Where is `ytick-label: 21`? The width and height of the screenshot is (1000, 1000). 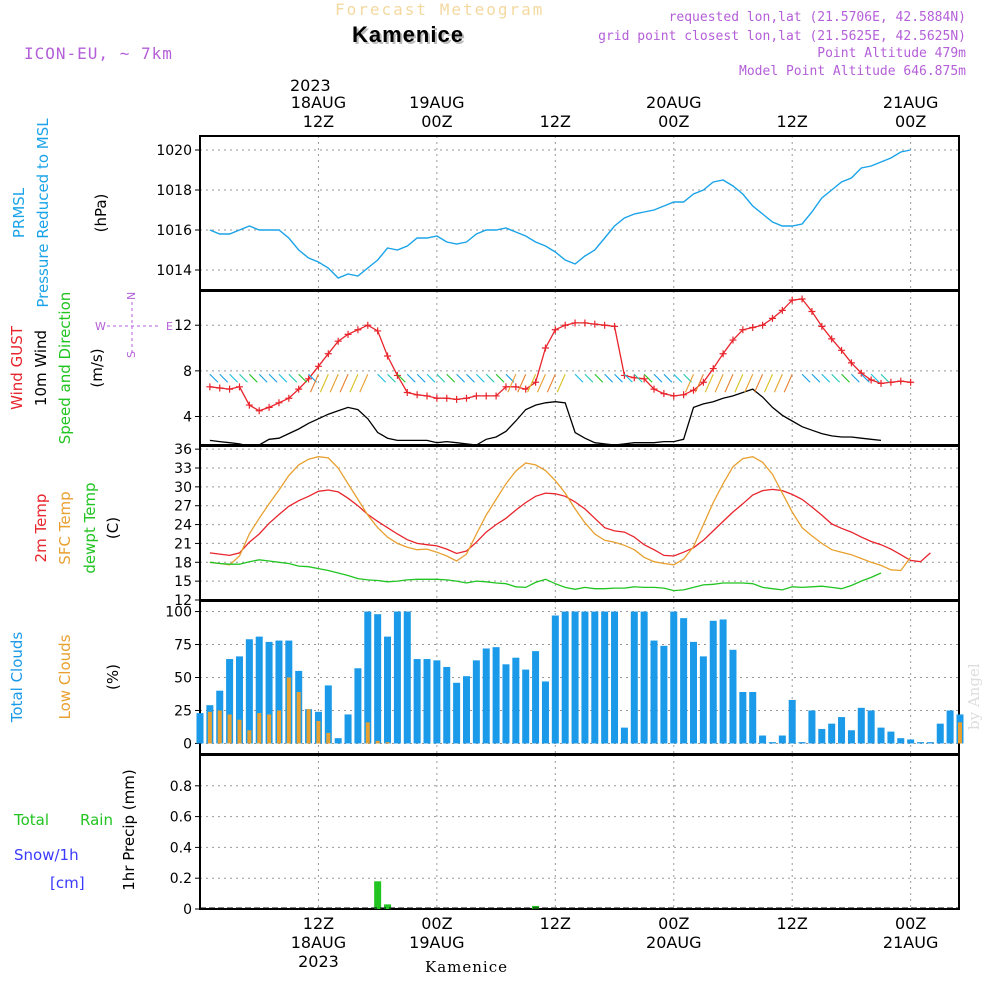 ytick-label: 21 is located at coordinates (183, 544).